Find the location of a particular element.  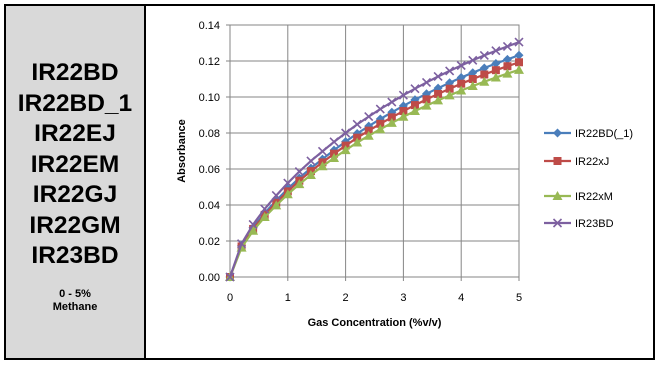

y-tick-label: 0.04 is located at coordinates (209, 206).